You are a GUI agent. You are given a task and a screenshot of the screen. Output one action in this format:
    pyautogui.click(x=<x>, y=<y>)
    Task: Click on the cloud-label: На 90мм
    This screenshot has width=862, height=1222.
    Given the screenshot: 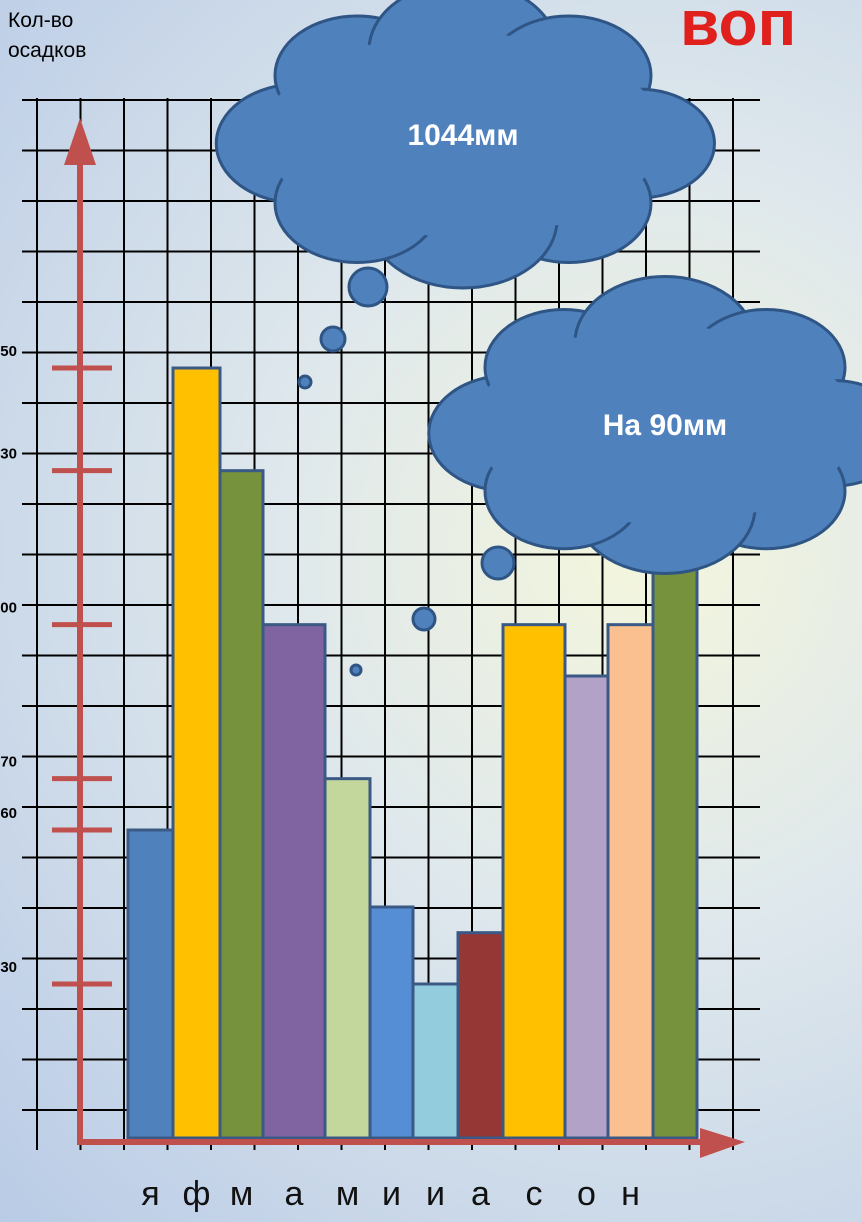 What is the action you would take?
    pyautogui.click(x=665, y=425)
    